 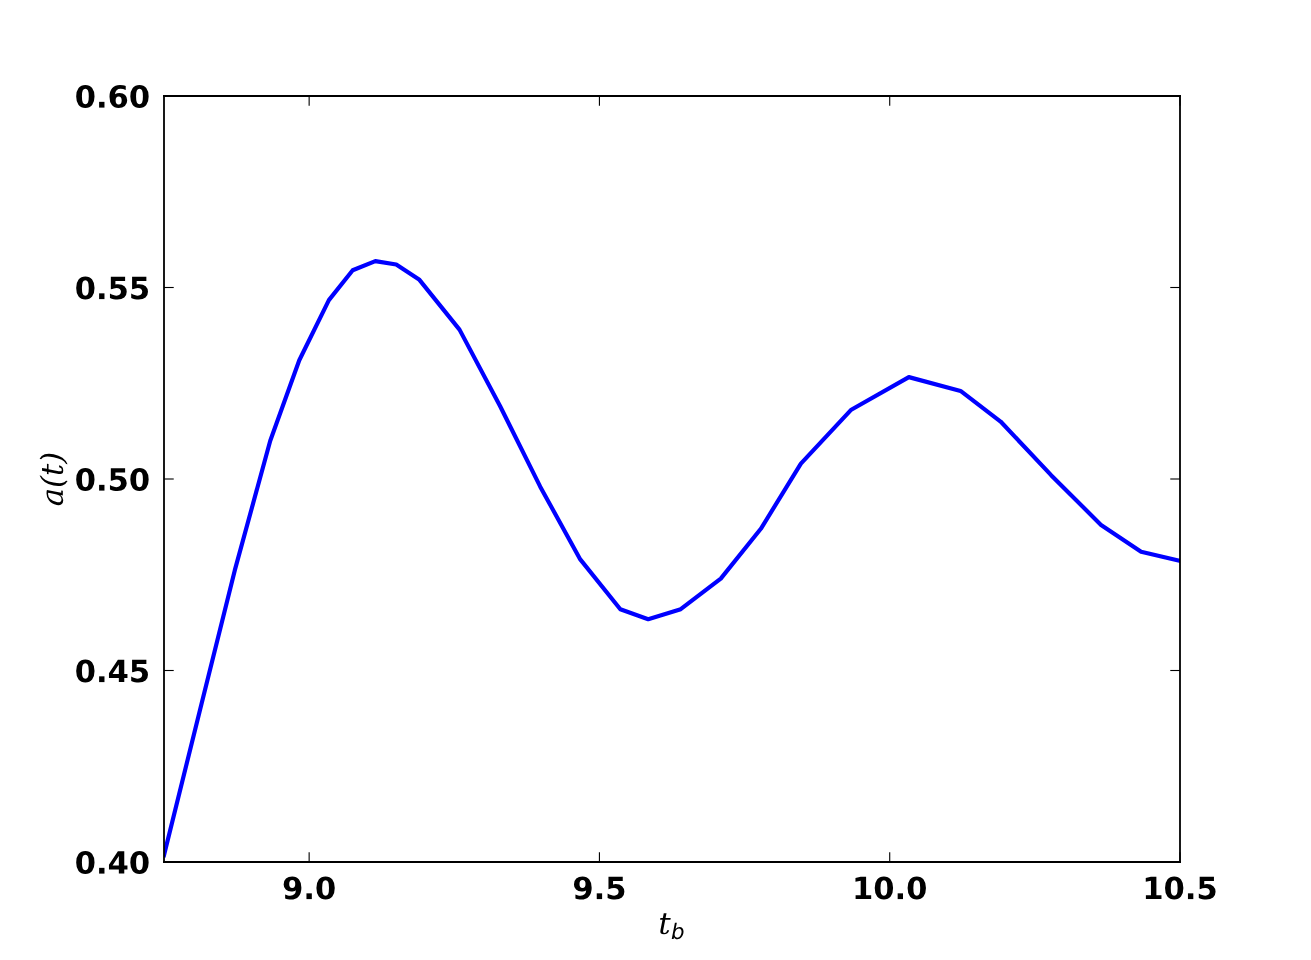 What do you see at coordinates (890, 888) in the screenshot?
I see `x-tick-label: 10.0` at bounding box center [890, 888].